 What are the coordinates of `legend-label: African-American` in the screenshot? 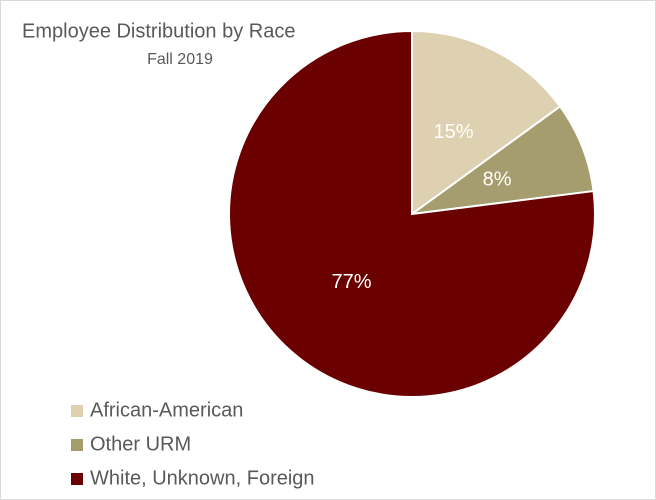 It's located at (166, 410).